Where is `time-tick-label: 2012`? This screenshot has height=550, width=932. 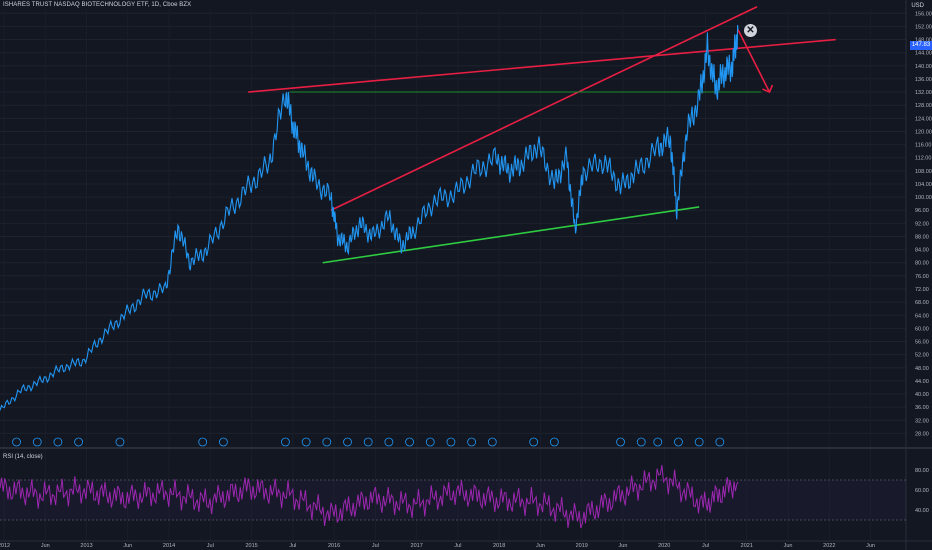
time-tick-label: 2012 is located at coordinates (5, 546).